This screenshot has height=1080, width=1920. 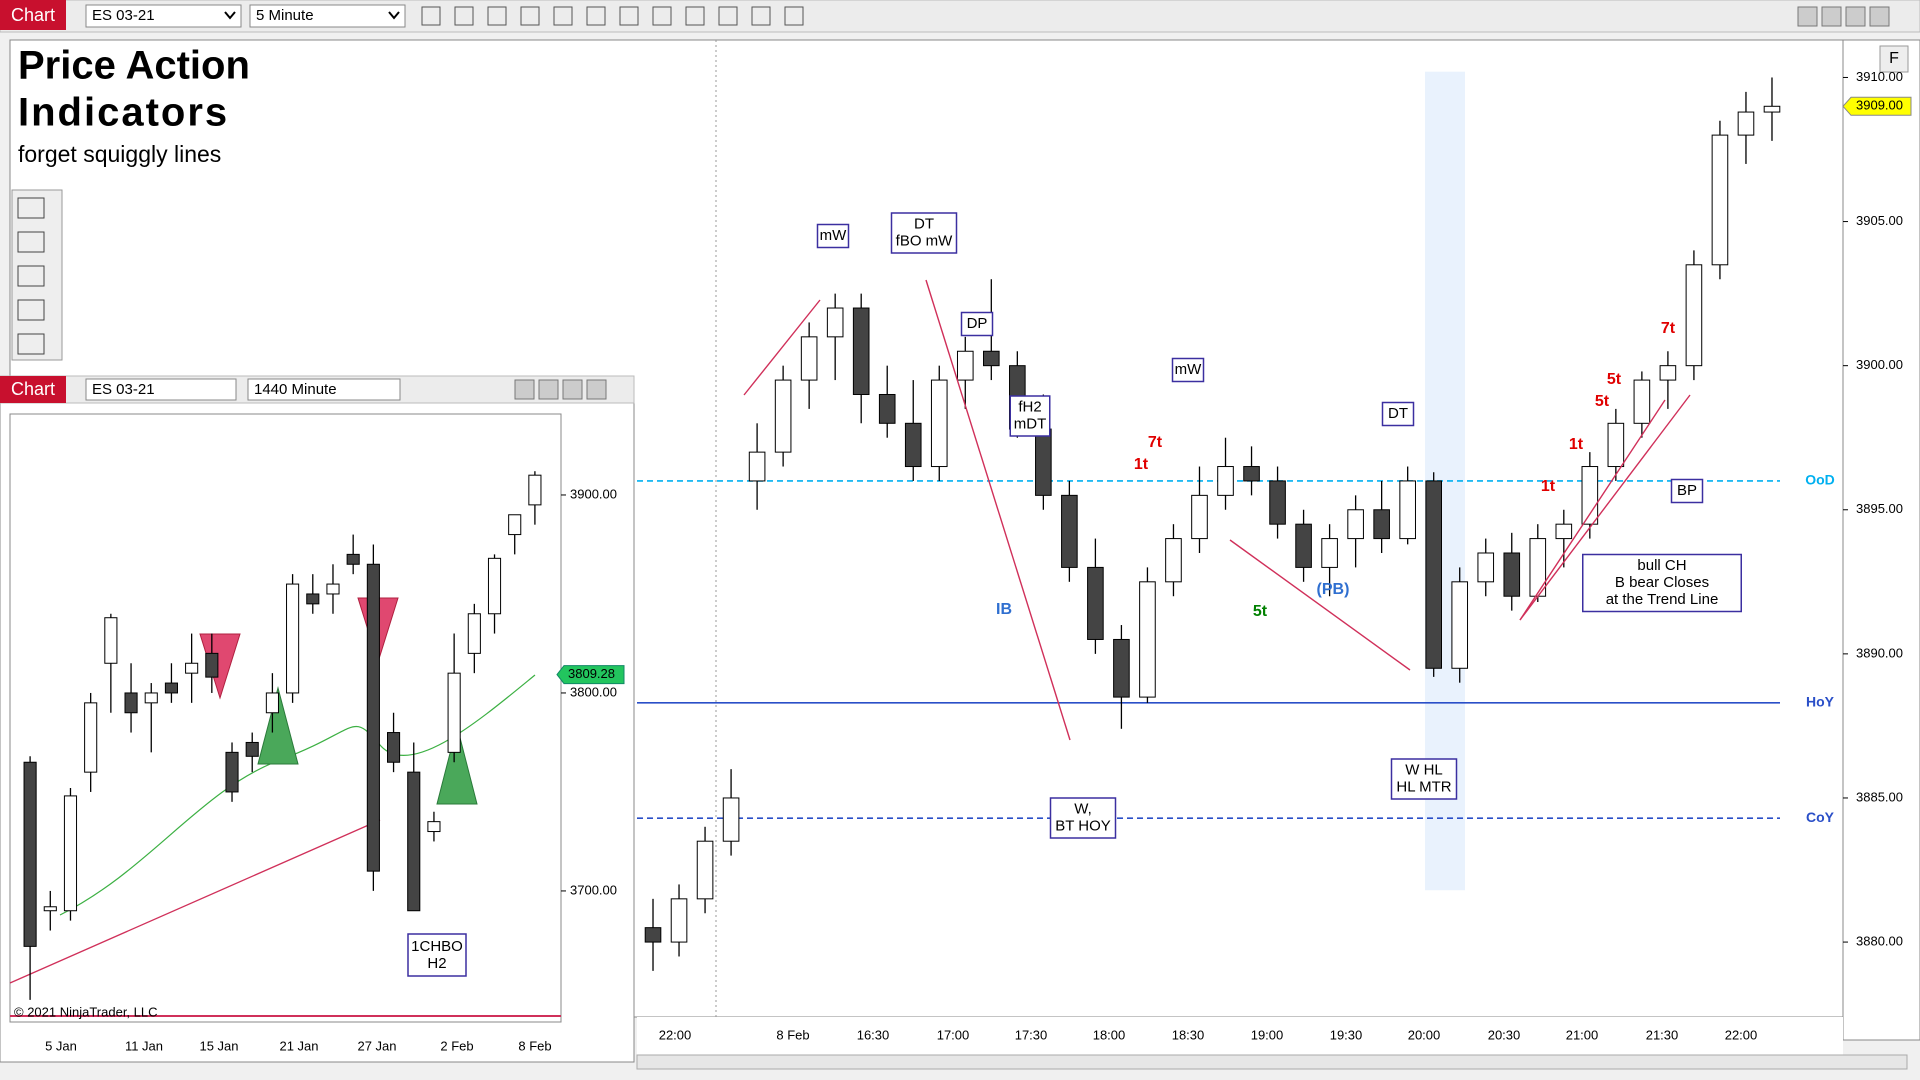 What do you see at coordinates (1662, 583) in the screenshot?
I see `annotation-box` at bounding box center [1662, 583].